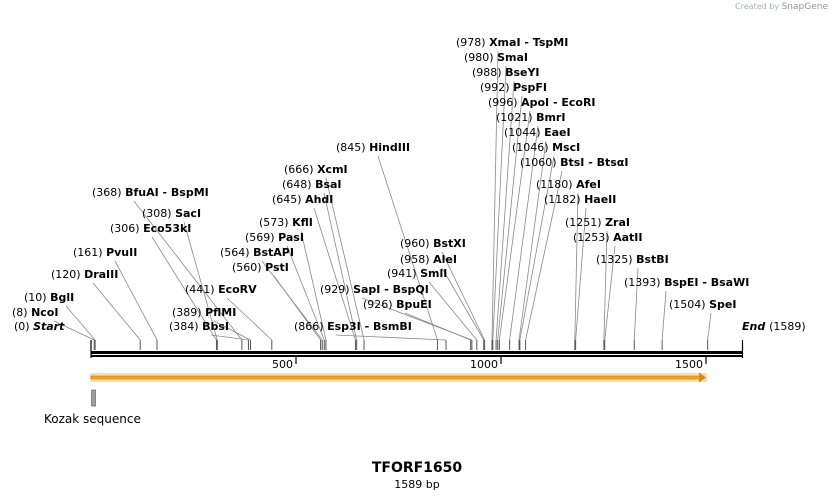 The height and width of the screenshot is (501, 834). What do you see at coordinates (804, 7) in the screenshot?
I see `credit-brand: SnapGene` at bounding box center [804, 7].